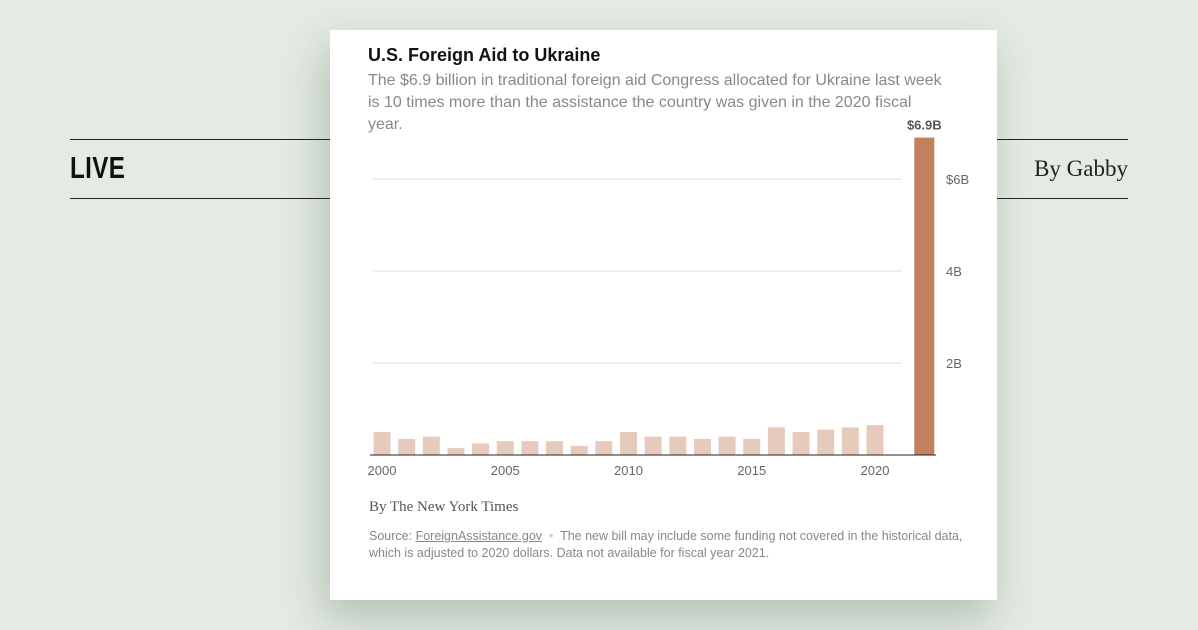  I want to click on bar-2007, so click(555, 448).